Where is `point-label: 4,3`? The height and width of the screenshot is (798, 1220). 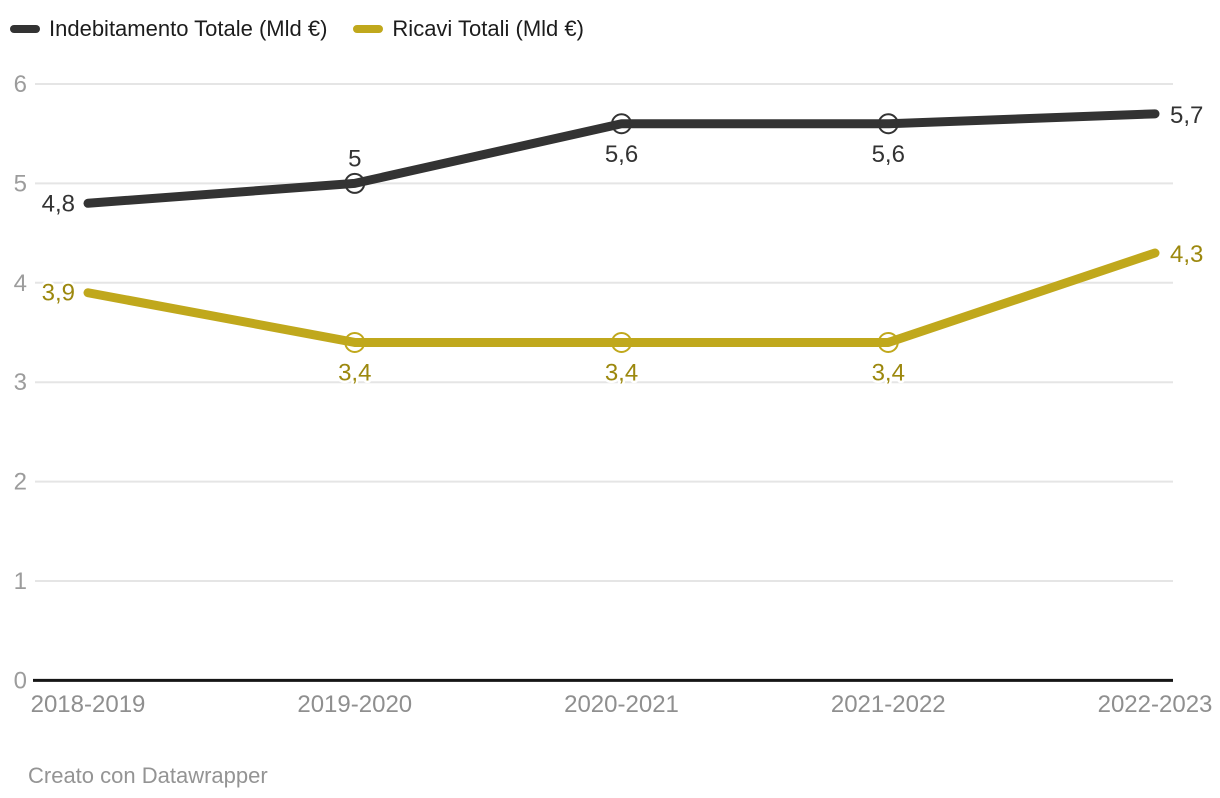 point-label: 4,3 is located at coordinates (1186, 254).